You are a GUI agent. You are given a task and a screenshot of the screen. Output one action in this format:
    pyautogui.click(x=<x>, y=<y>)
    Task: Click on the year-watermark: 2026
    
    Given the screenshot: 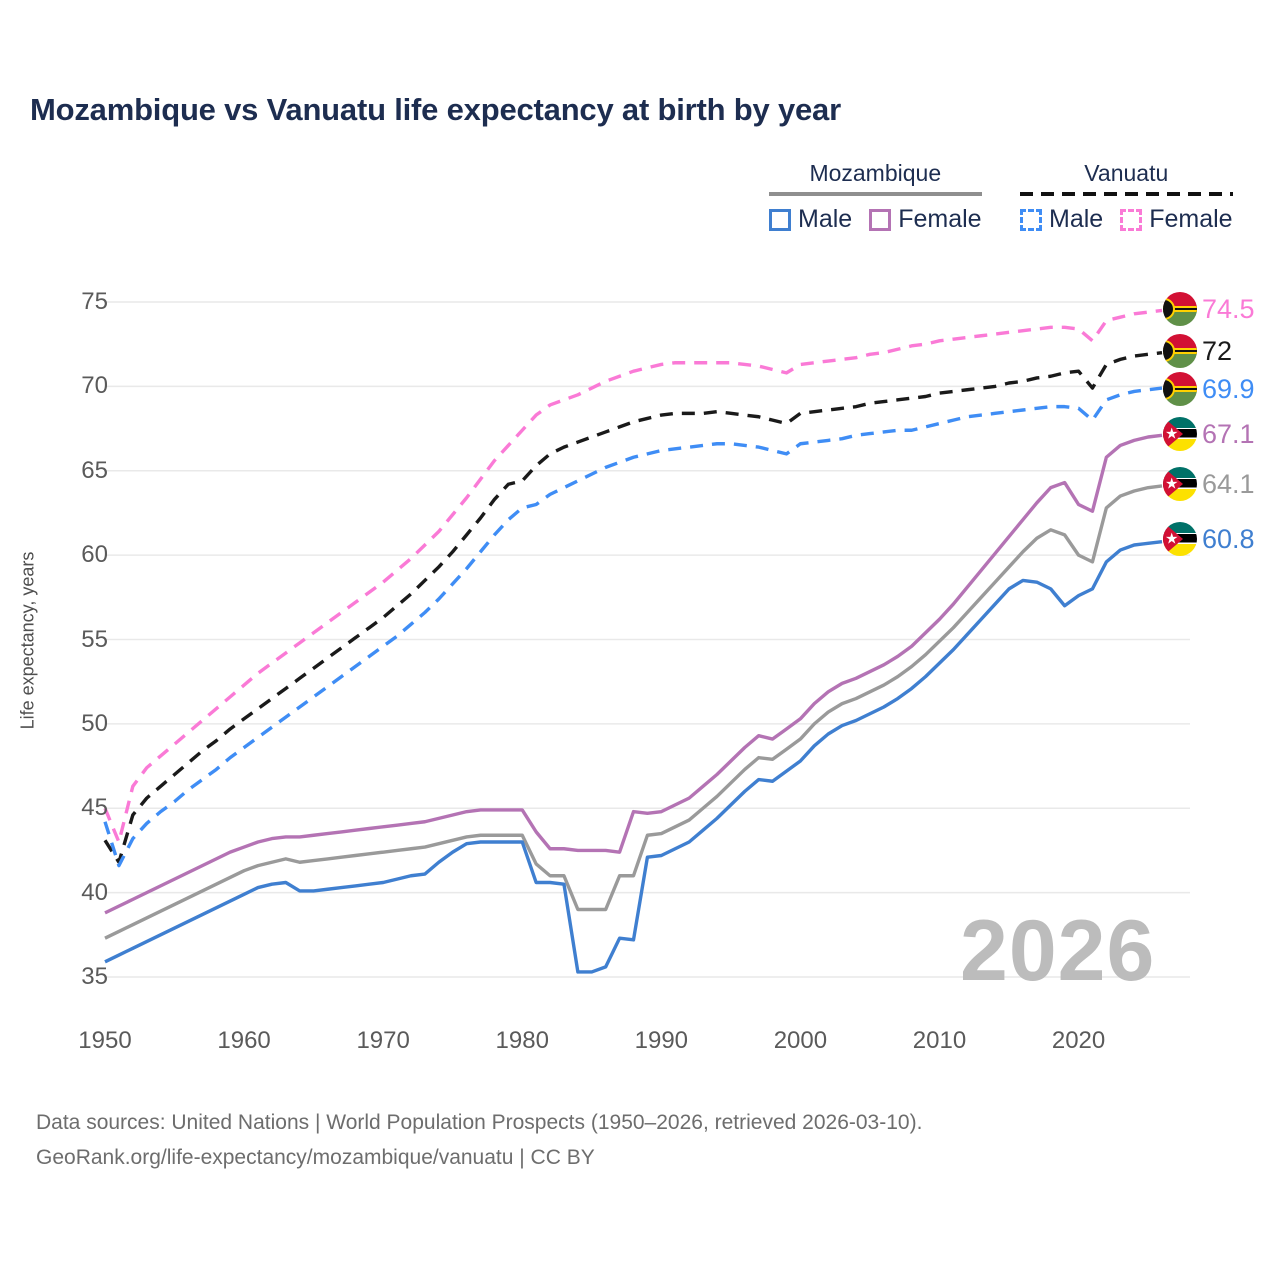 What is the action you would take?
    pyautogui.click(x=1058, y=951)
    